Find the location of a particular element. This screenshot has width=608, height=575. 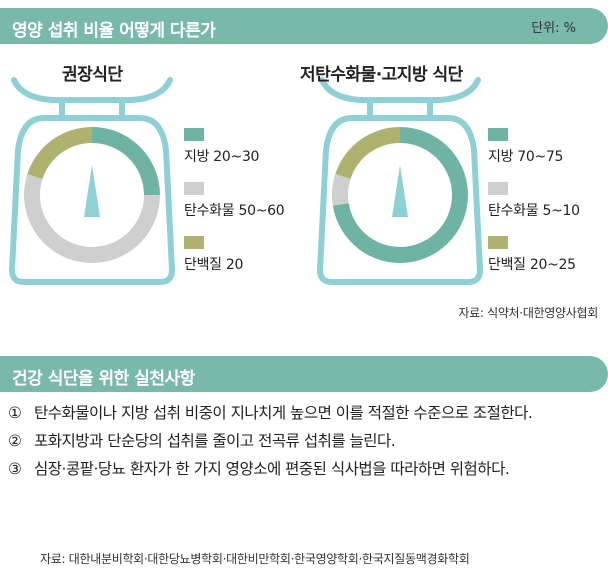

unit-label: 단위: % is located at coordinates (553, 28).